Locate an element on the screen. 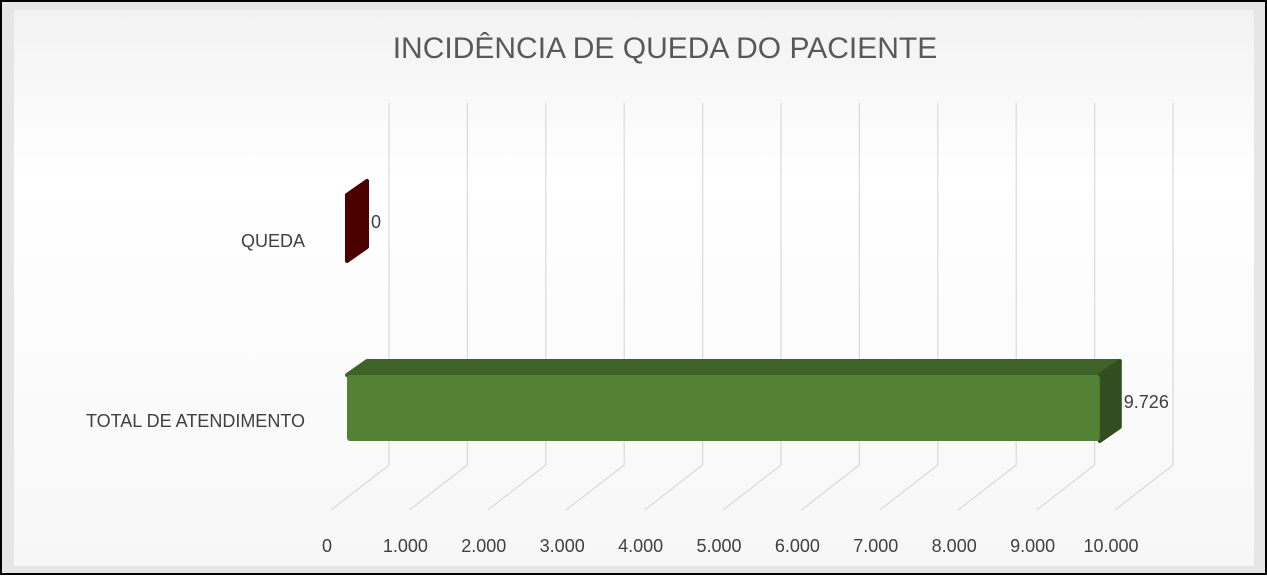 This screenshot has height=580, width=1267. x-tick-label: 4.000 is located at coordinates (640, 546).